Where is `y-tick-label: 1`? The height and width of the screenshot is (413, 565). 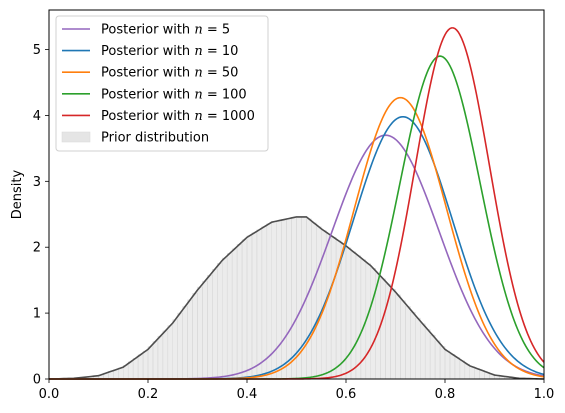
y-tick-label: 1 is located at coordinates (37, 314).